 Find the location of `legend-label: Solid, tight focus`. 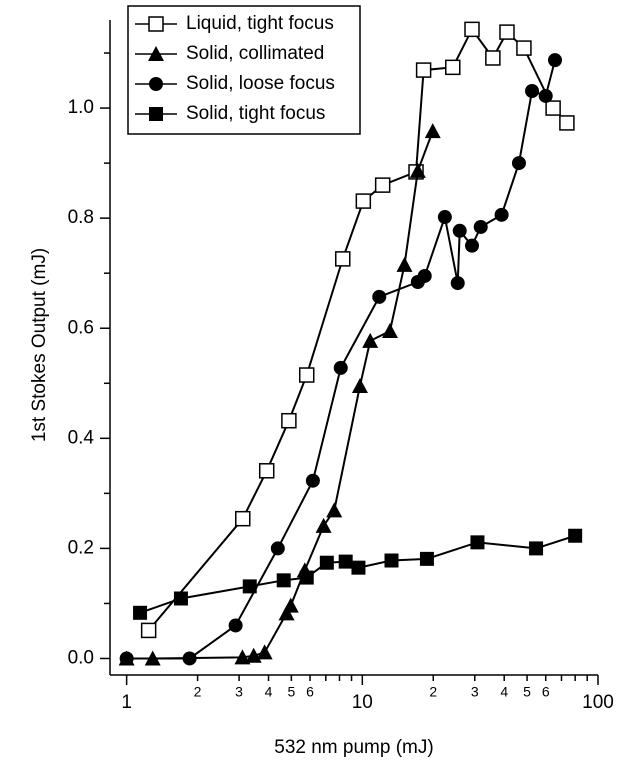

legend-label: Solid, tight focus is located at coordinates (255, 113).